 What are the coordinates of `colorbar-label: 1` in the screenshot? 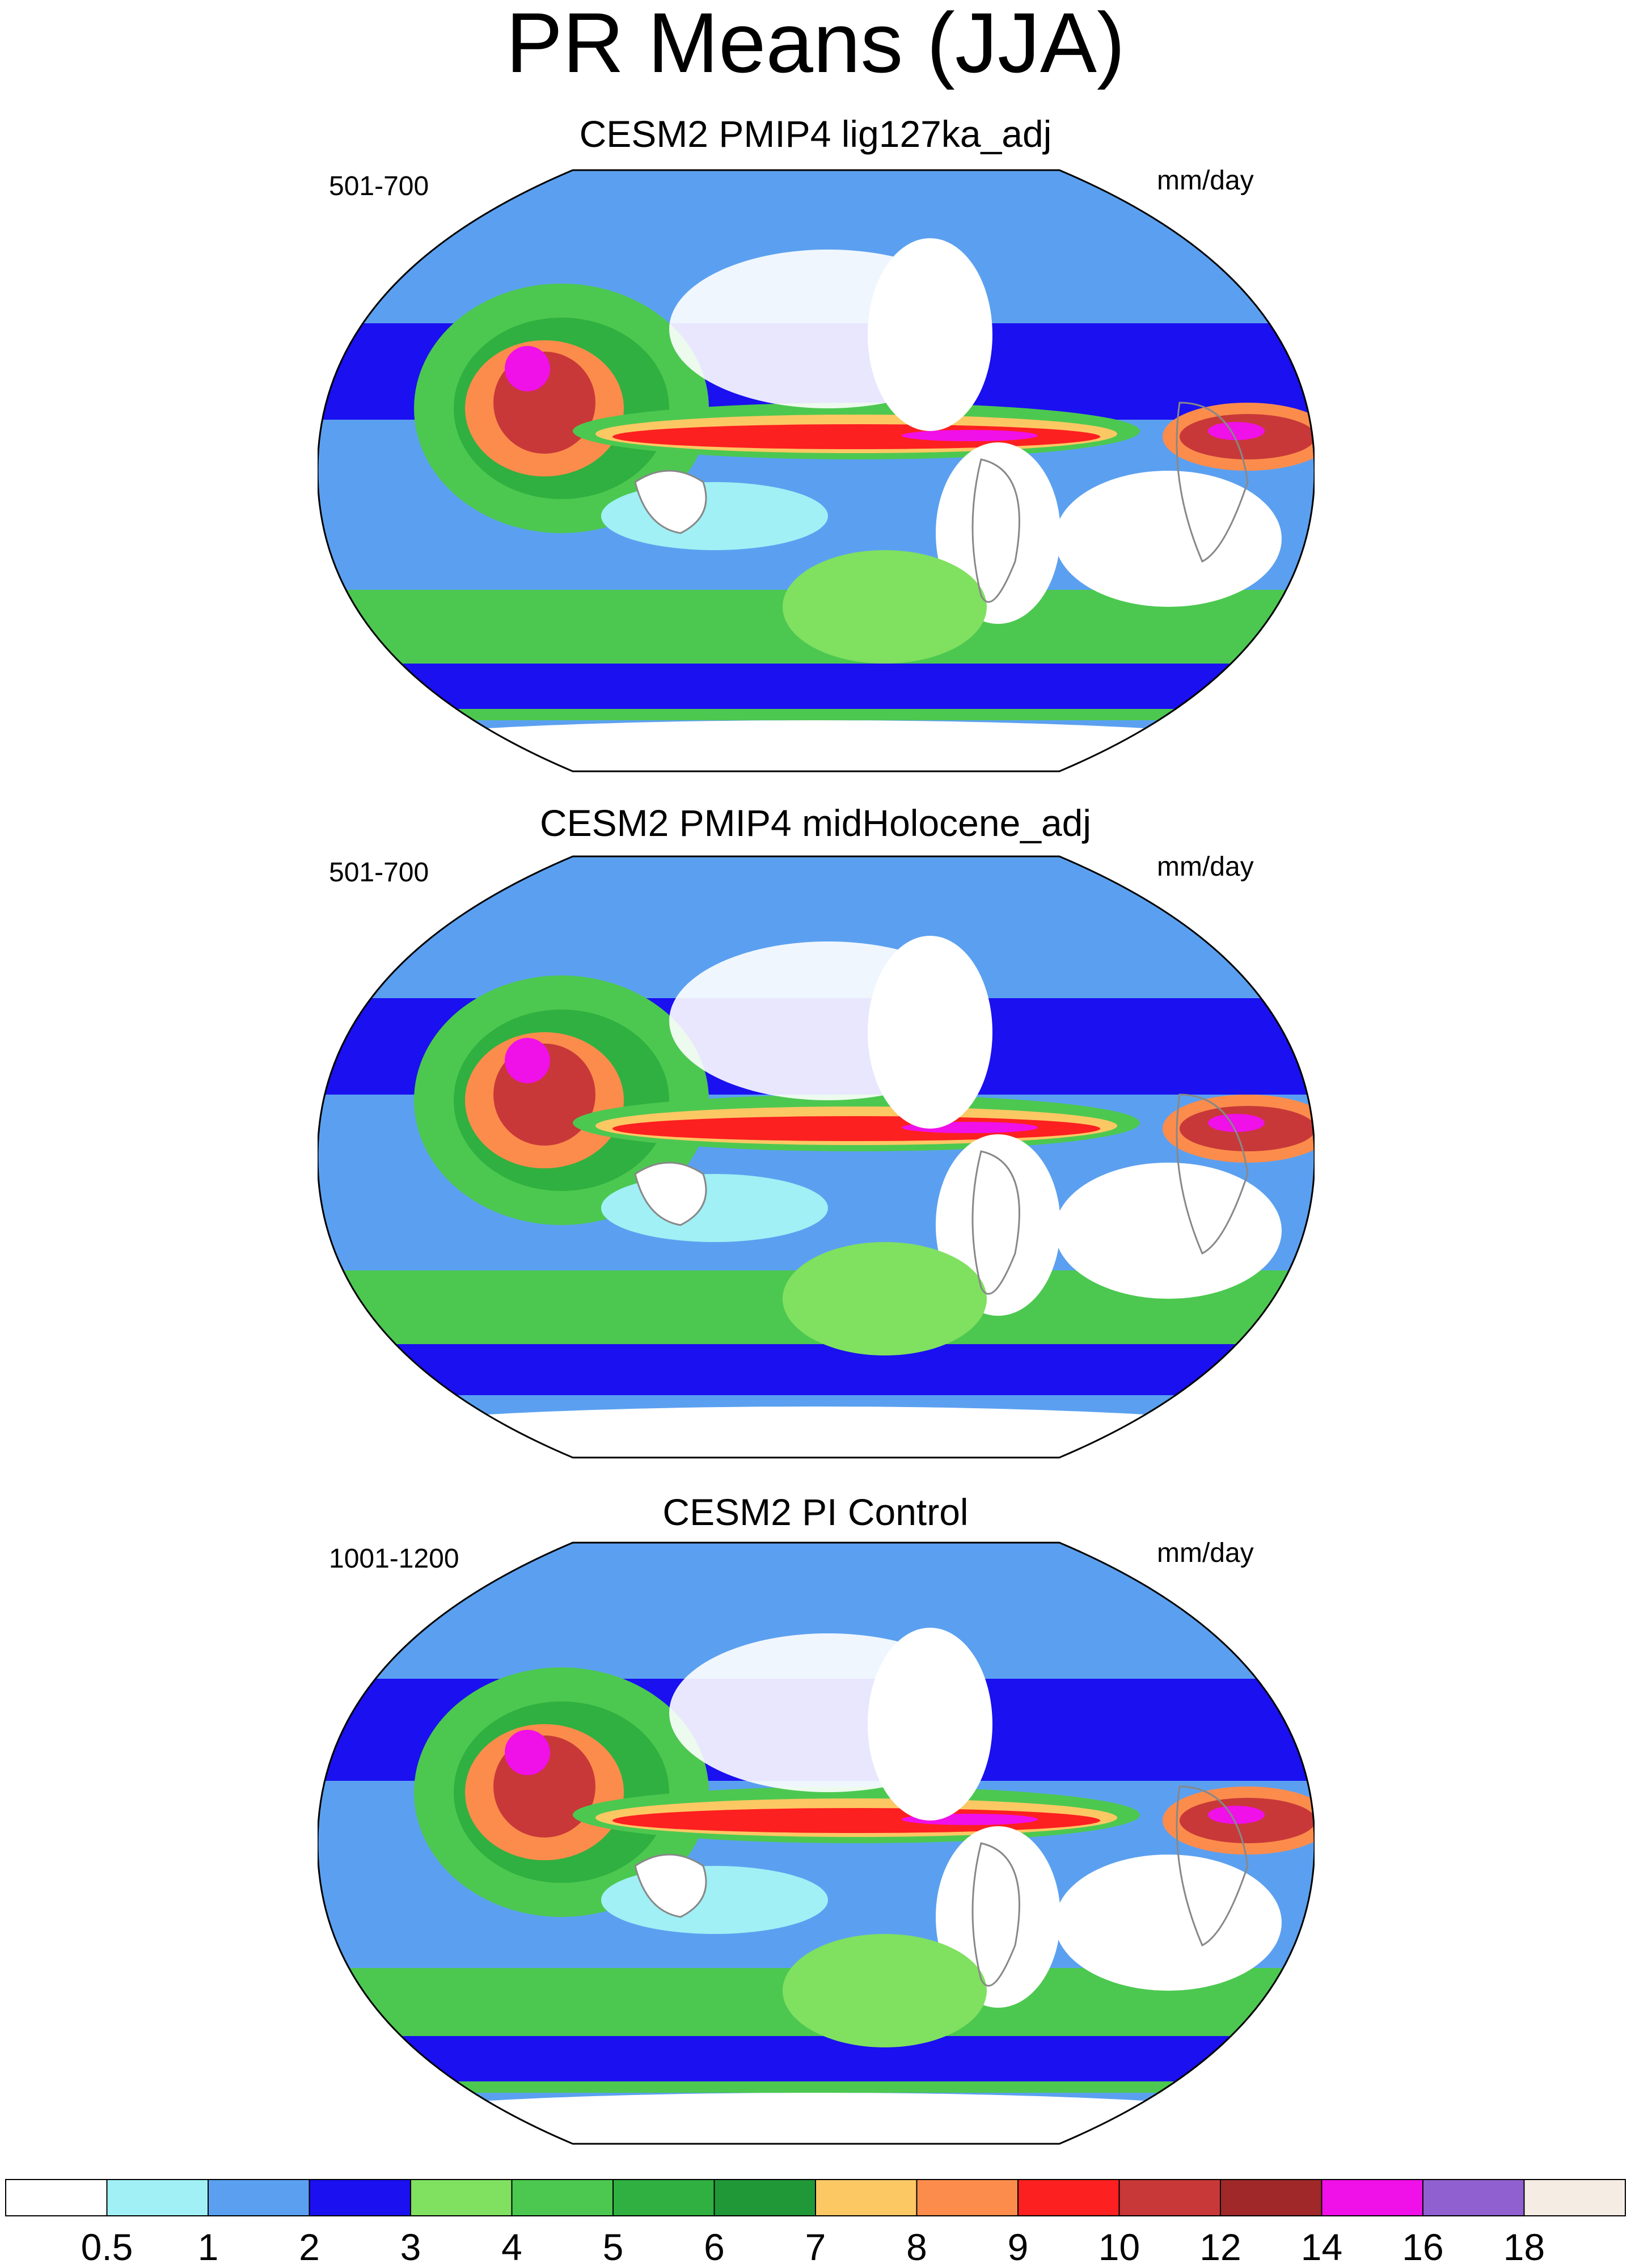 It's located at (208, 2247).